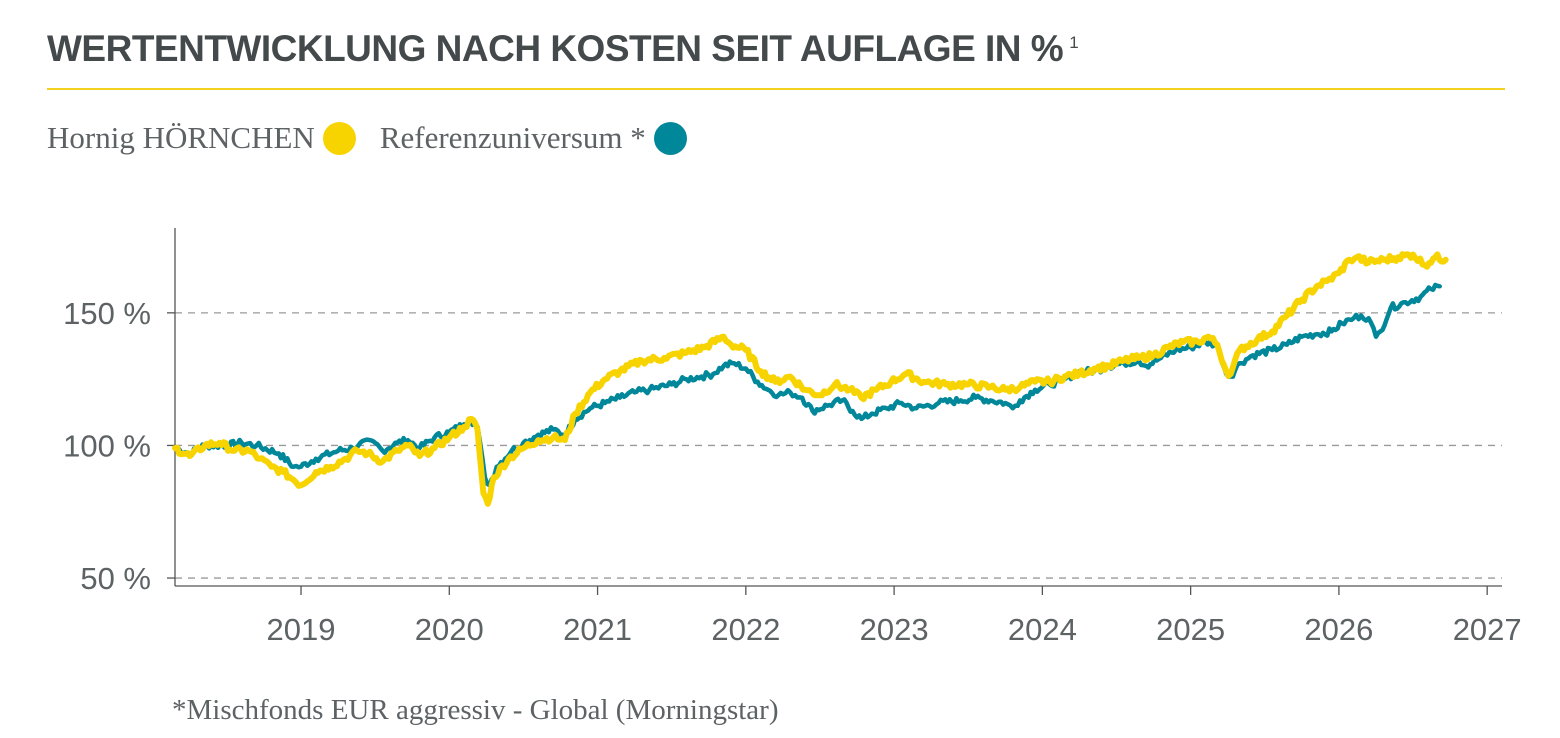  I want to click on y-tick-label-50: 50 %, so click(115, 578).